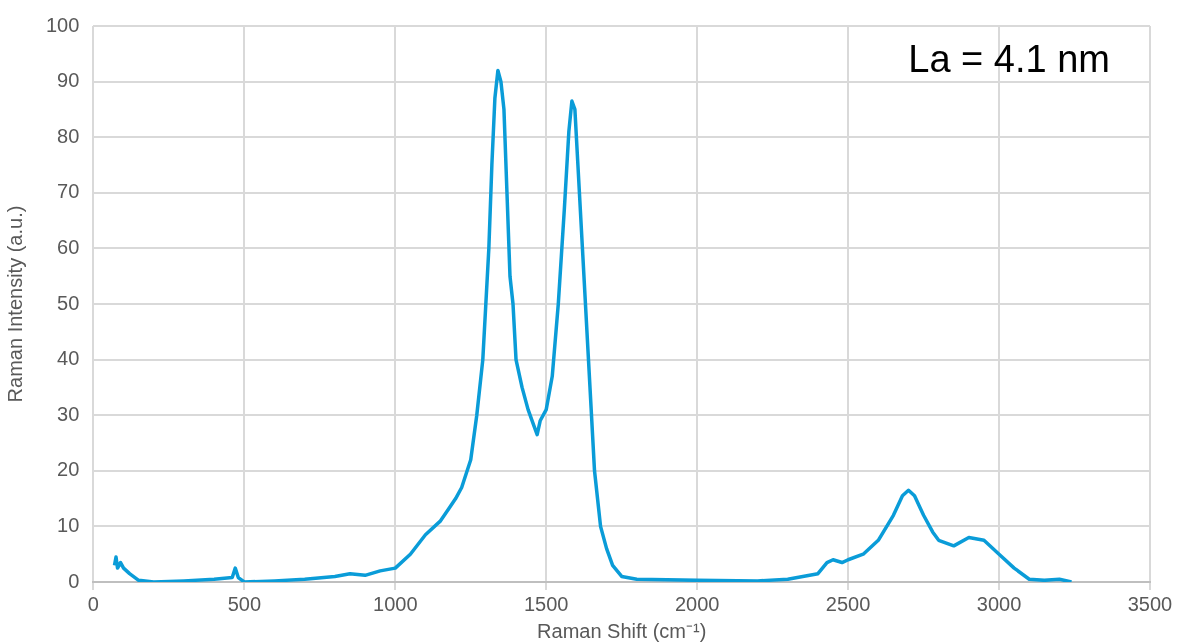 The height and width of the screenshot is (644, 1180). I want to click on y-tick-label: 10, so click(68, 524).